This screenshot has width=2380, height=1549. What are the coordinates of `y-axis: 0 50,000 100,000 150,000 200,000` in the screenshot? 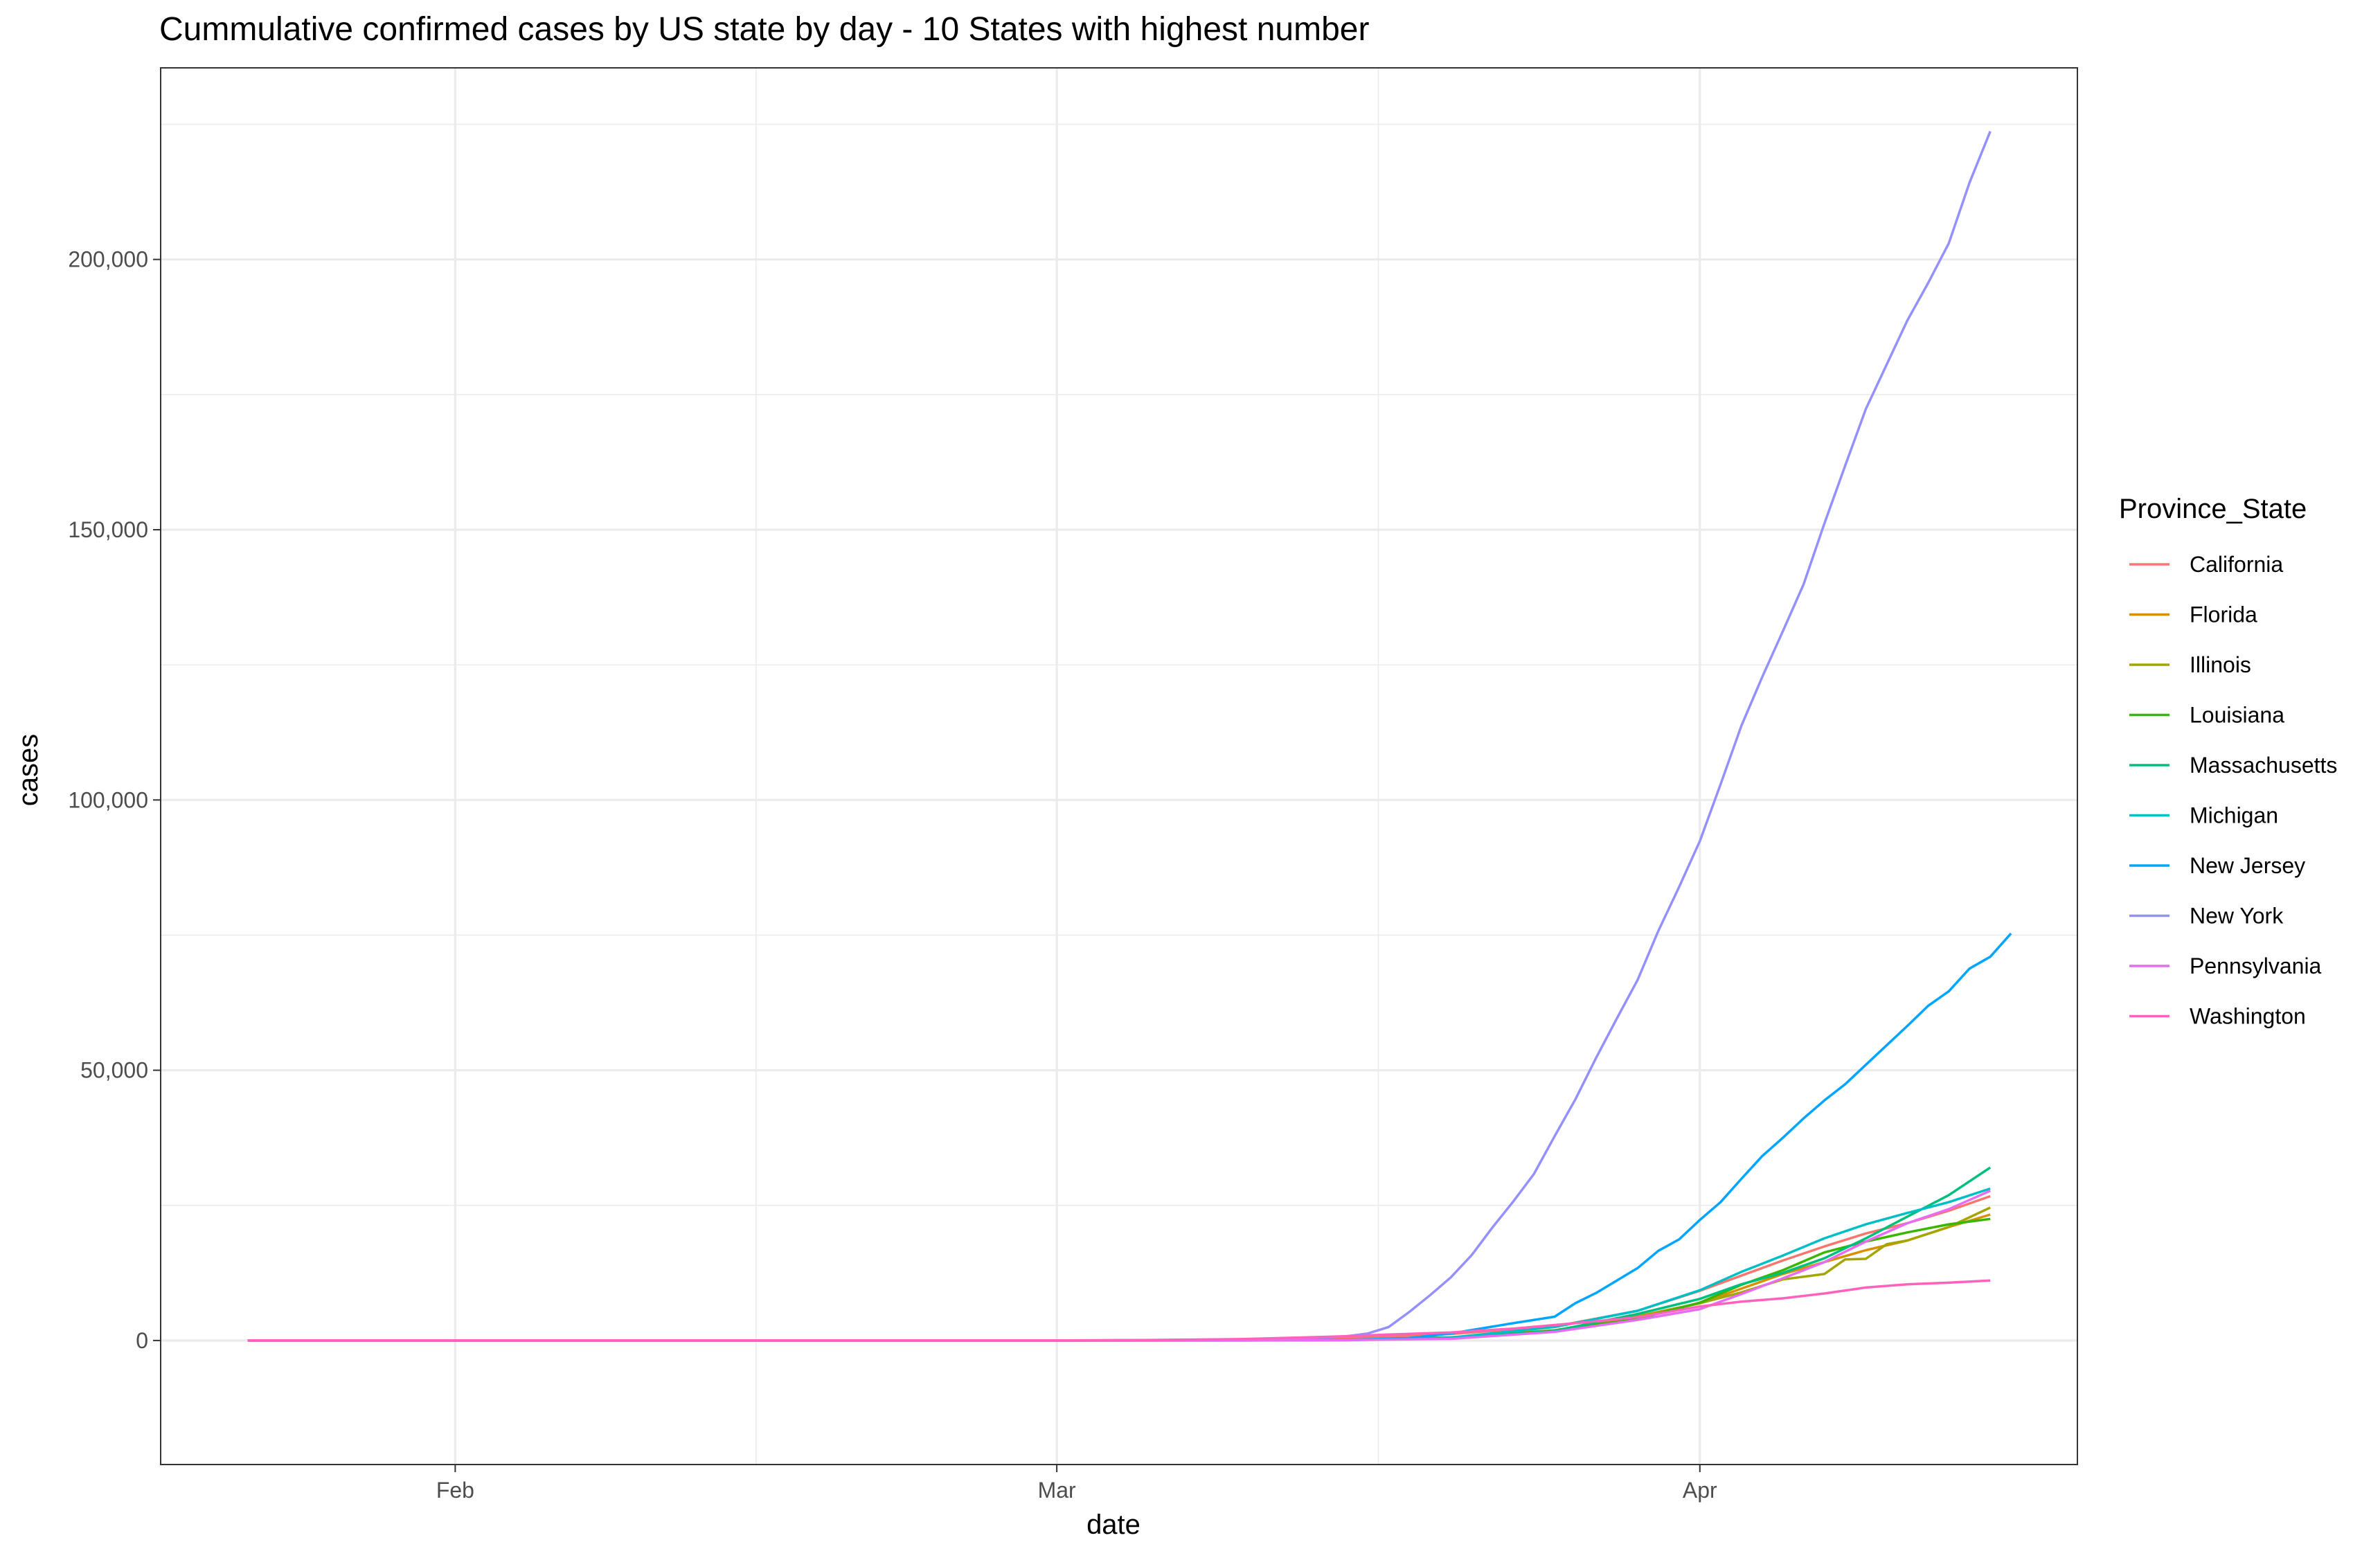 It's located at (114, 800).